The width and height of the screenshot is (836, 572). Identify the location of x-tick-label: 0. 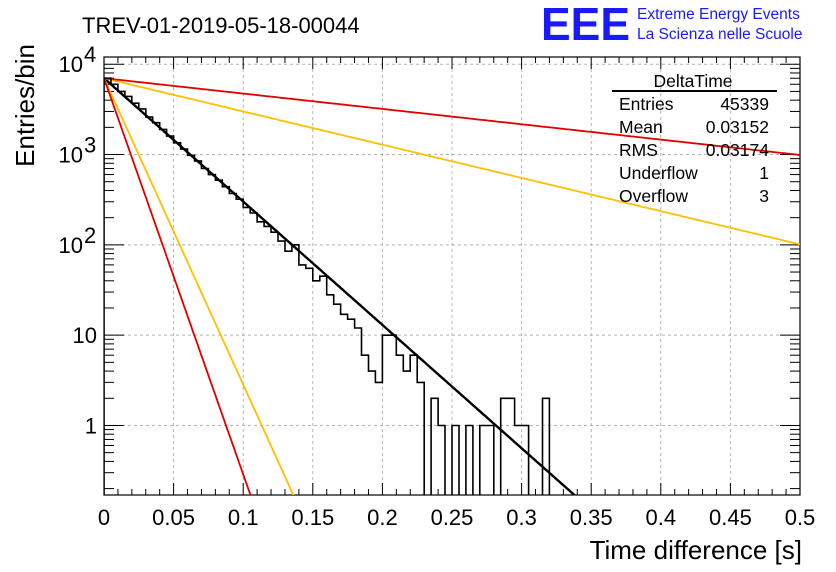
(104, 517).